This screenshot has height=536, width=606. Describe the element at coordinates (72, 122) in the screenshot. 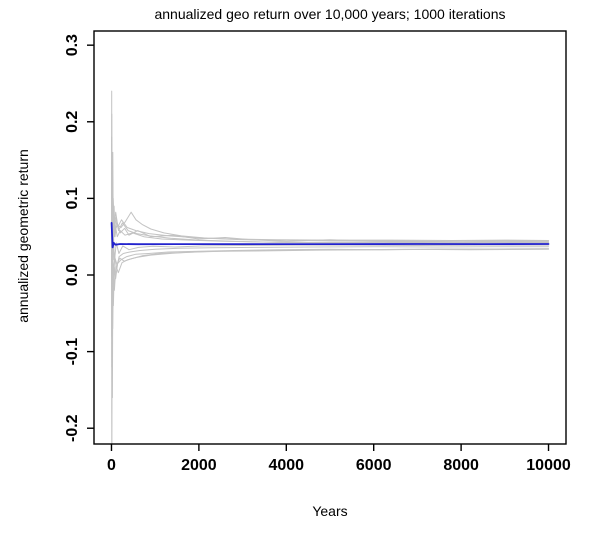

I see `y-tick-label: 0.2` at that location.